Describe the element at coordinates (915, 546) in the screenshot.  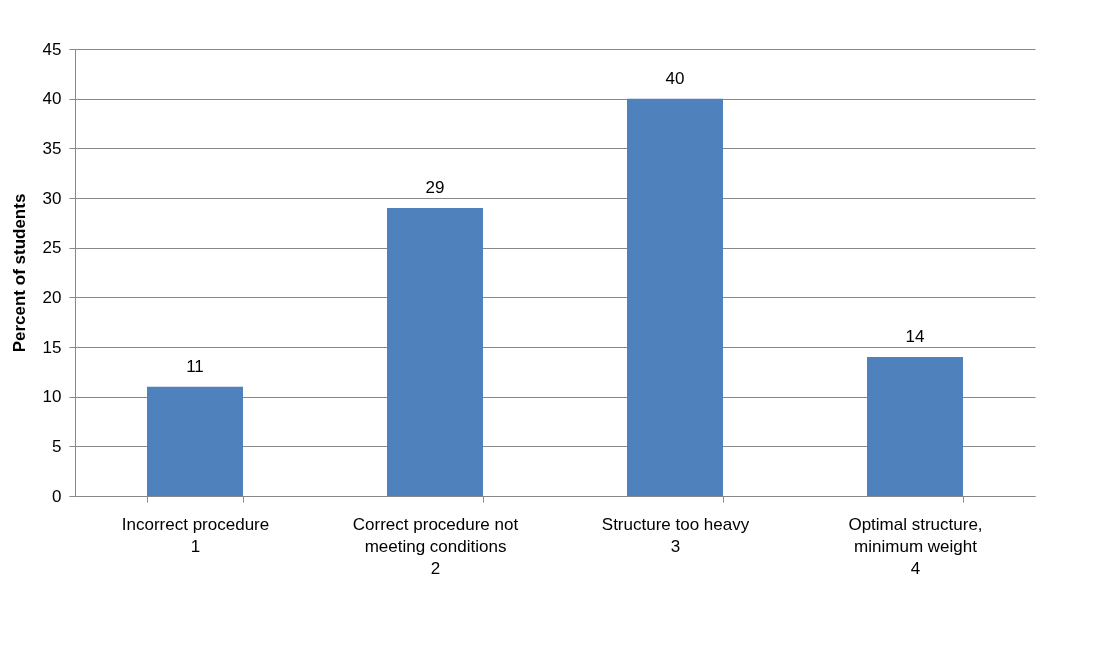
I see `x-tick-label: Optimal structure, minimum weight 4` at that location.